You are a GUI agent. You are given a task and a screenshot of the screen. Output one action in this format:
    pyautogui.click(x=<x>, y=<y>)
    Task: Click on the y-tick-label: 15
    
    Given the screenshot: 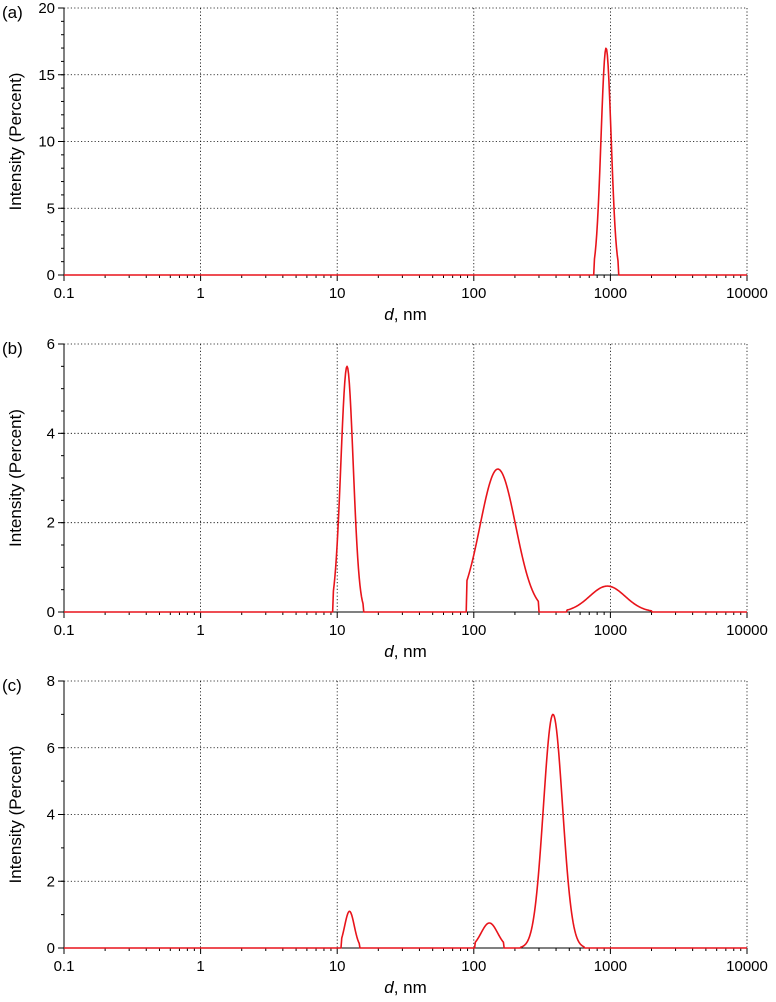 What is the action you would take?
    pyautogui.click(x=46, y=75)
    